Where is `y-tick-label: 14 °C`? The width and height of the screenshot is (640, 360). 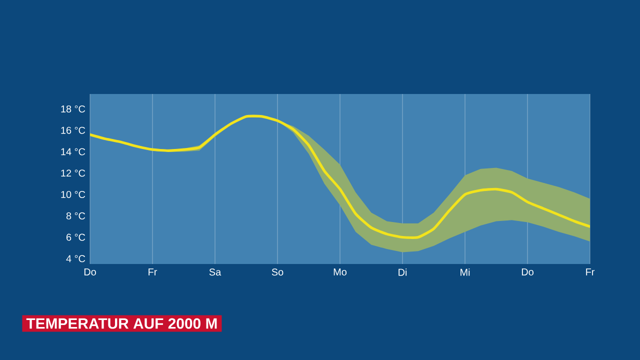 y-tick-label: 14 °C is located at coordinates (73, 152).